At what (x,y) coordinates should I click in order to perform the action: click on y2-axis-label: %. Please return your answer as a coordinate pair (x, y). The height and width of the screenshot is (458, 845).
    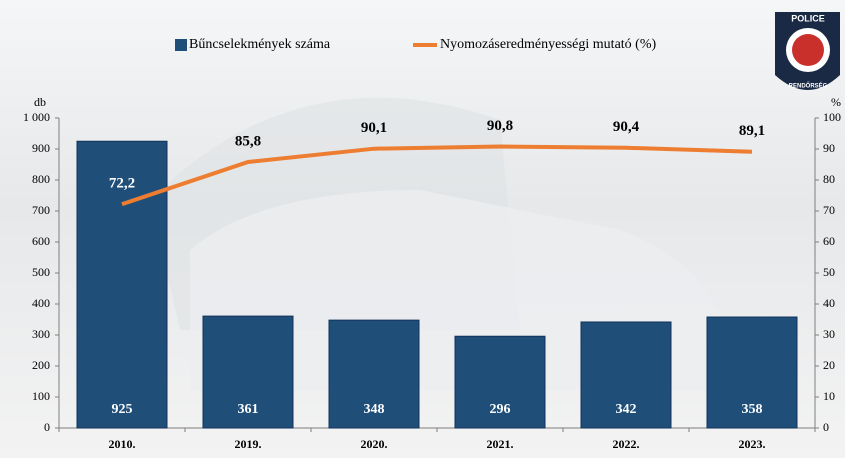
    Looking at the image, I should click on (836, 102).